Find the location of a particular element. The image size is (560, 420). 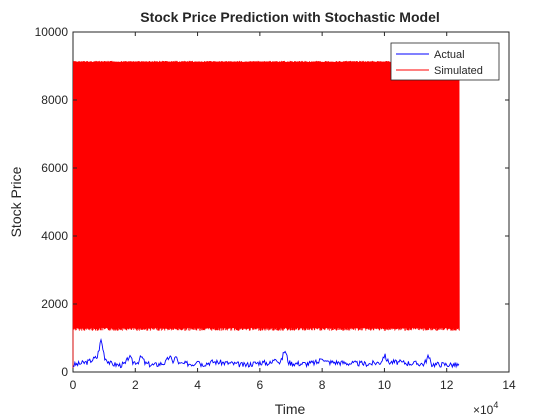

y-axis-label: Stock Price is located at coordinates (16, 201).